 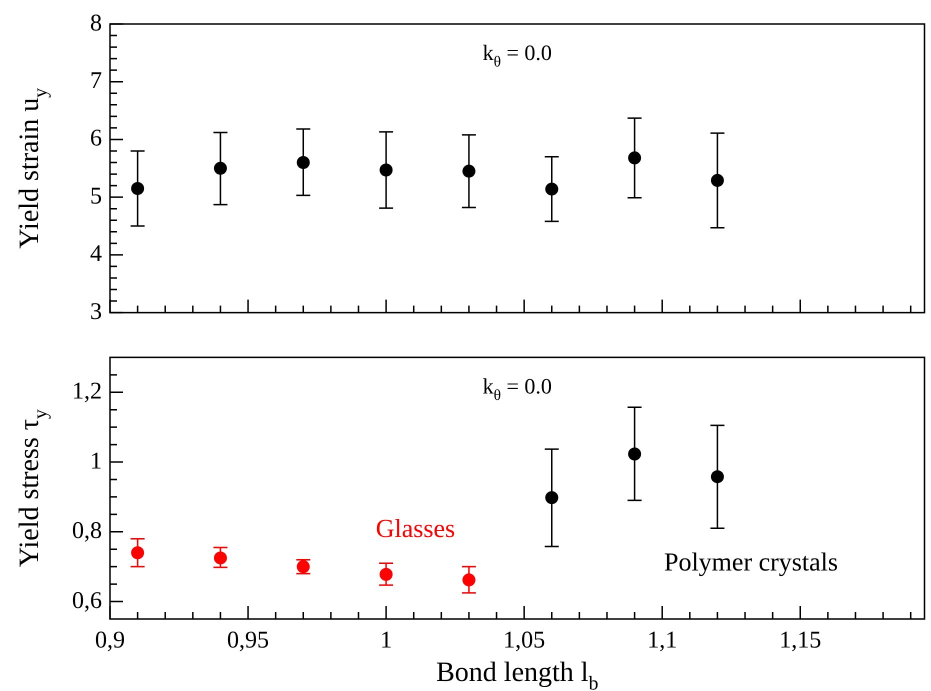 What do you see at coordinates (96, 461) in the screenshot?
I see `y-tick-label: 1` at bounding box center [96, 461].